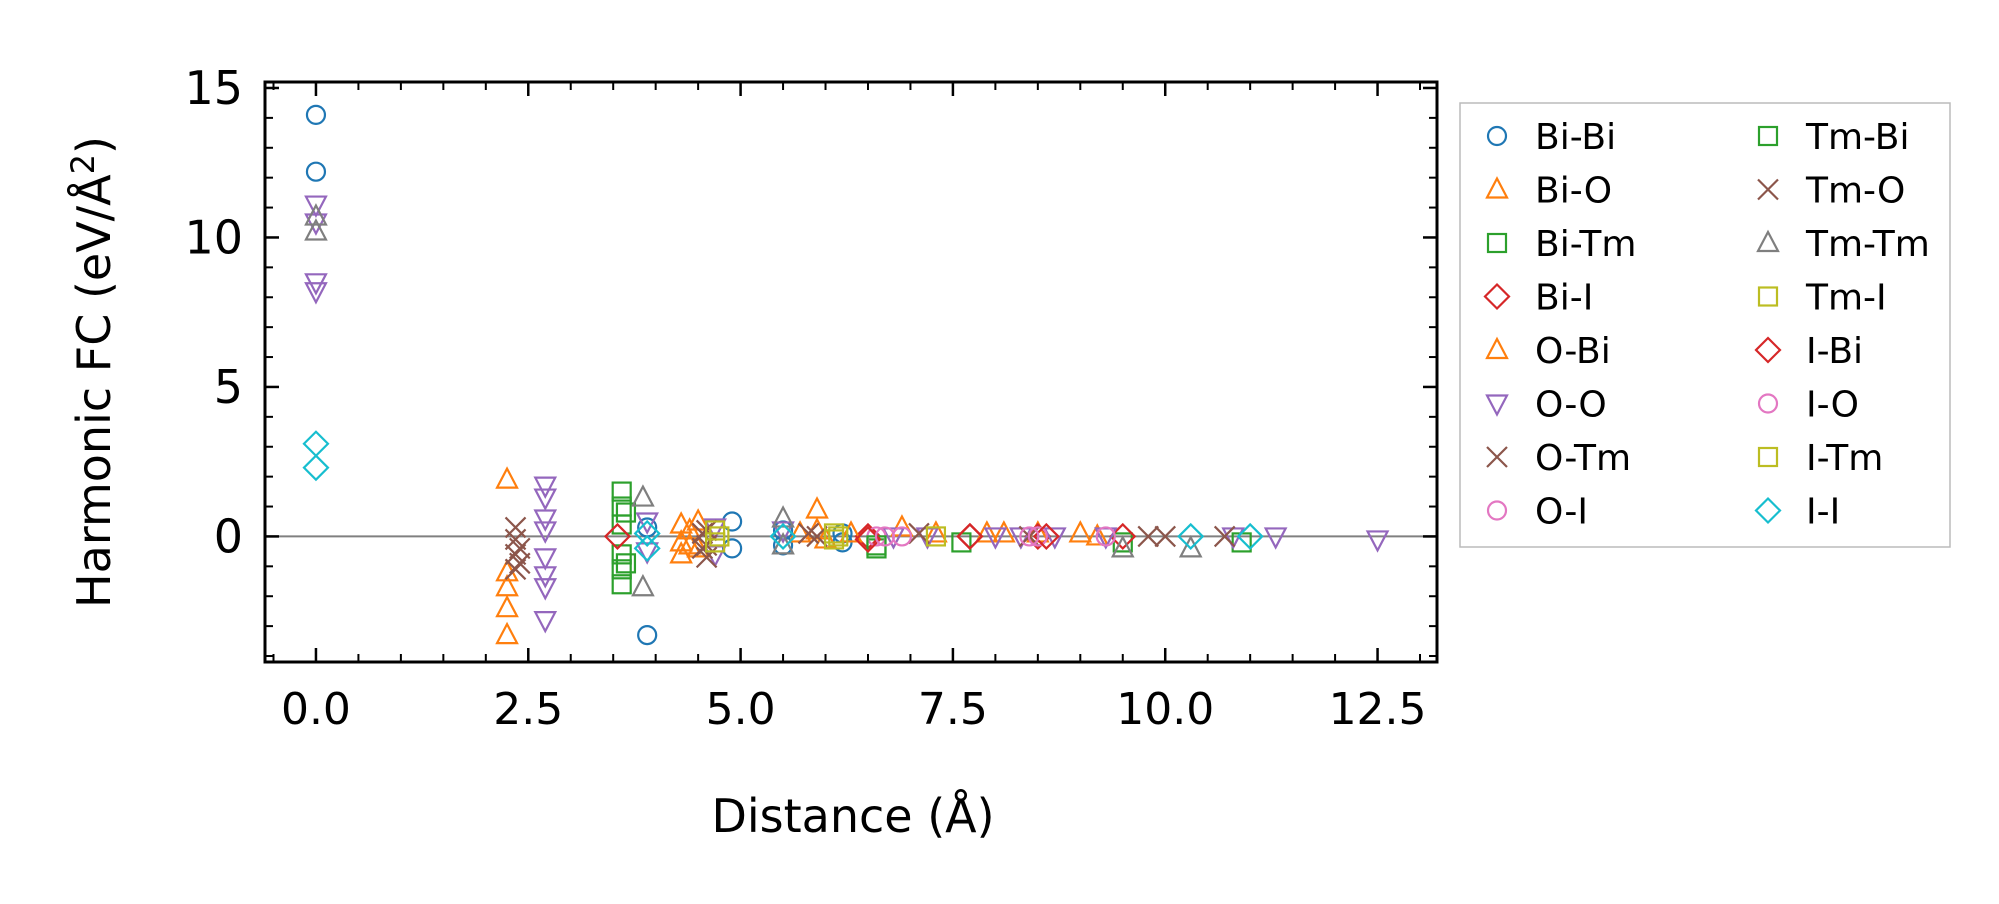 The height and width of the screenshot is (904, 1999). What do you see at coordinates (316, 709) in the screenshot?
I see `x-tick-label: 0.0` at bounding box center [316, 709].